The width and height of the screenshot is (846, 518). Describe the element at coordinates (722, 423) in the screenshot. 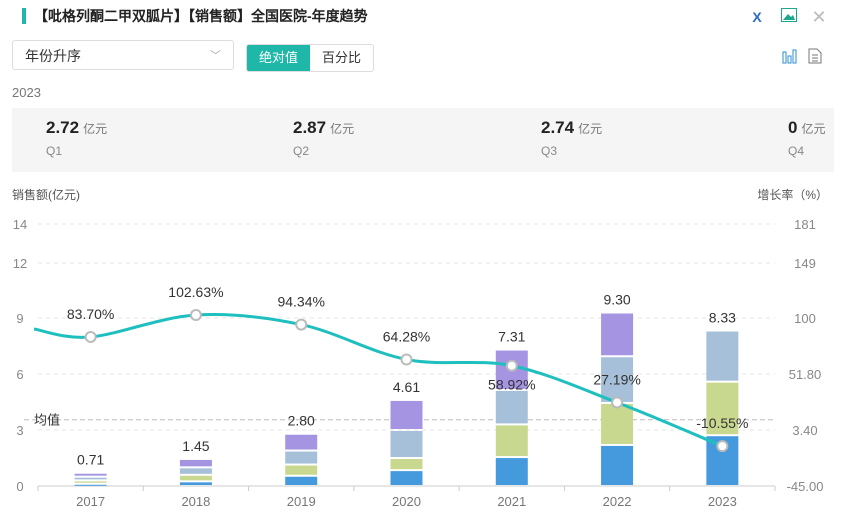

I see `growth-label: -10.55%` at that location.